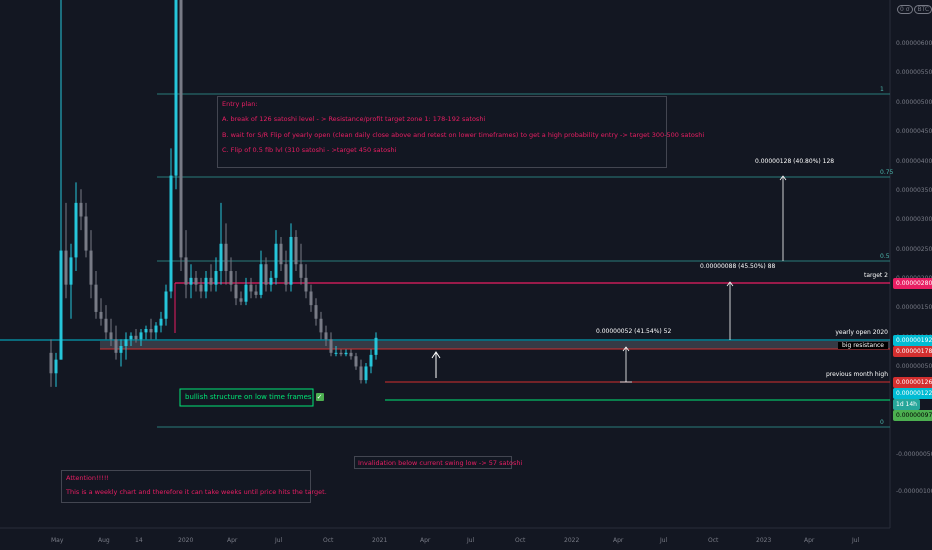 This screenshot has height=550, width=932. I want to click on y-tick-label: -0.00000050, so click(914, 454).